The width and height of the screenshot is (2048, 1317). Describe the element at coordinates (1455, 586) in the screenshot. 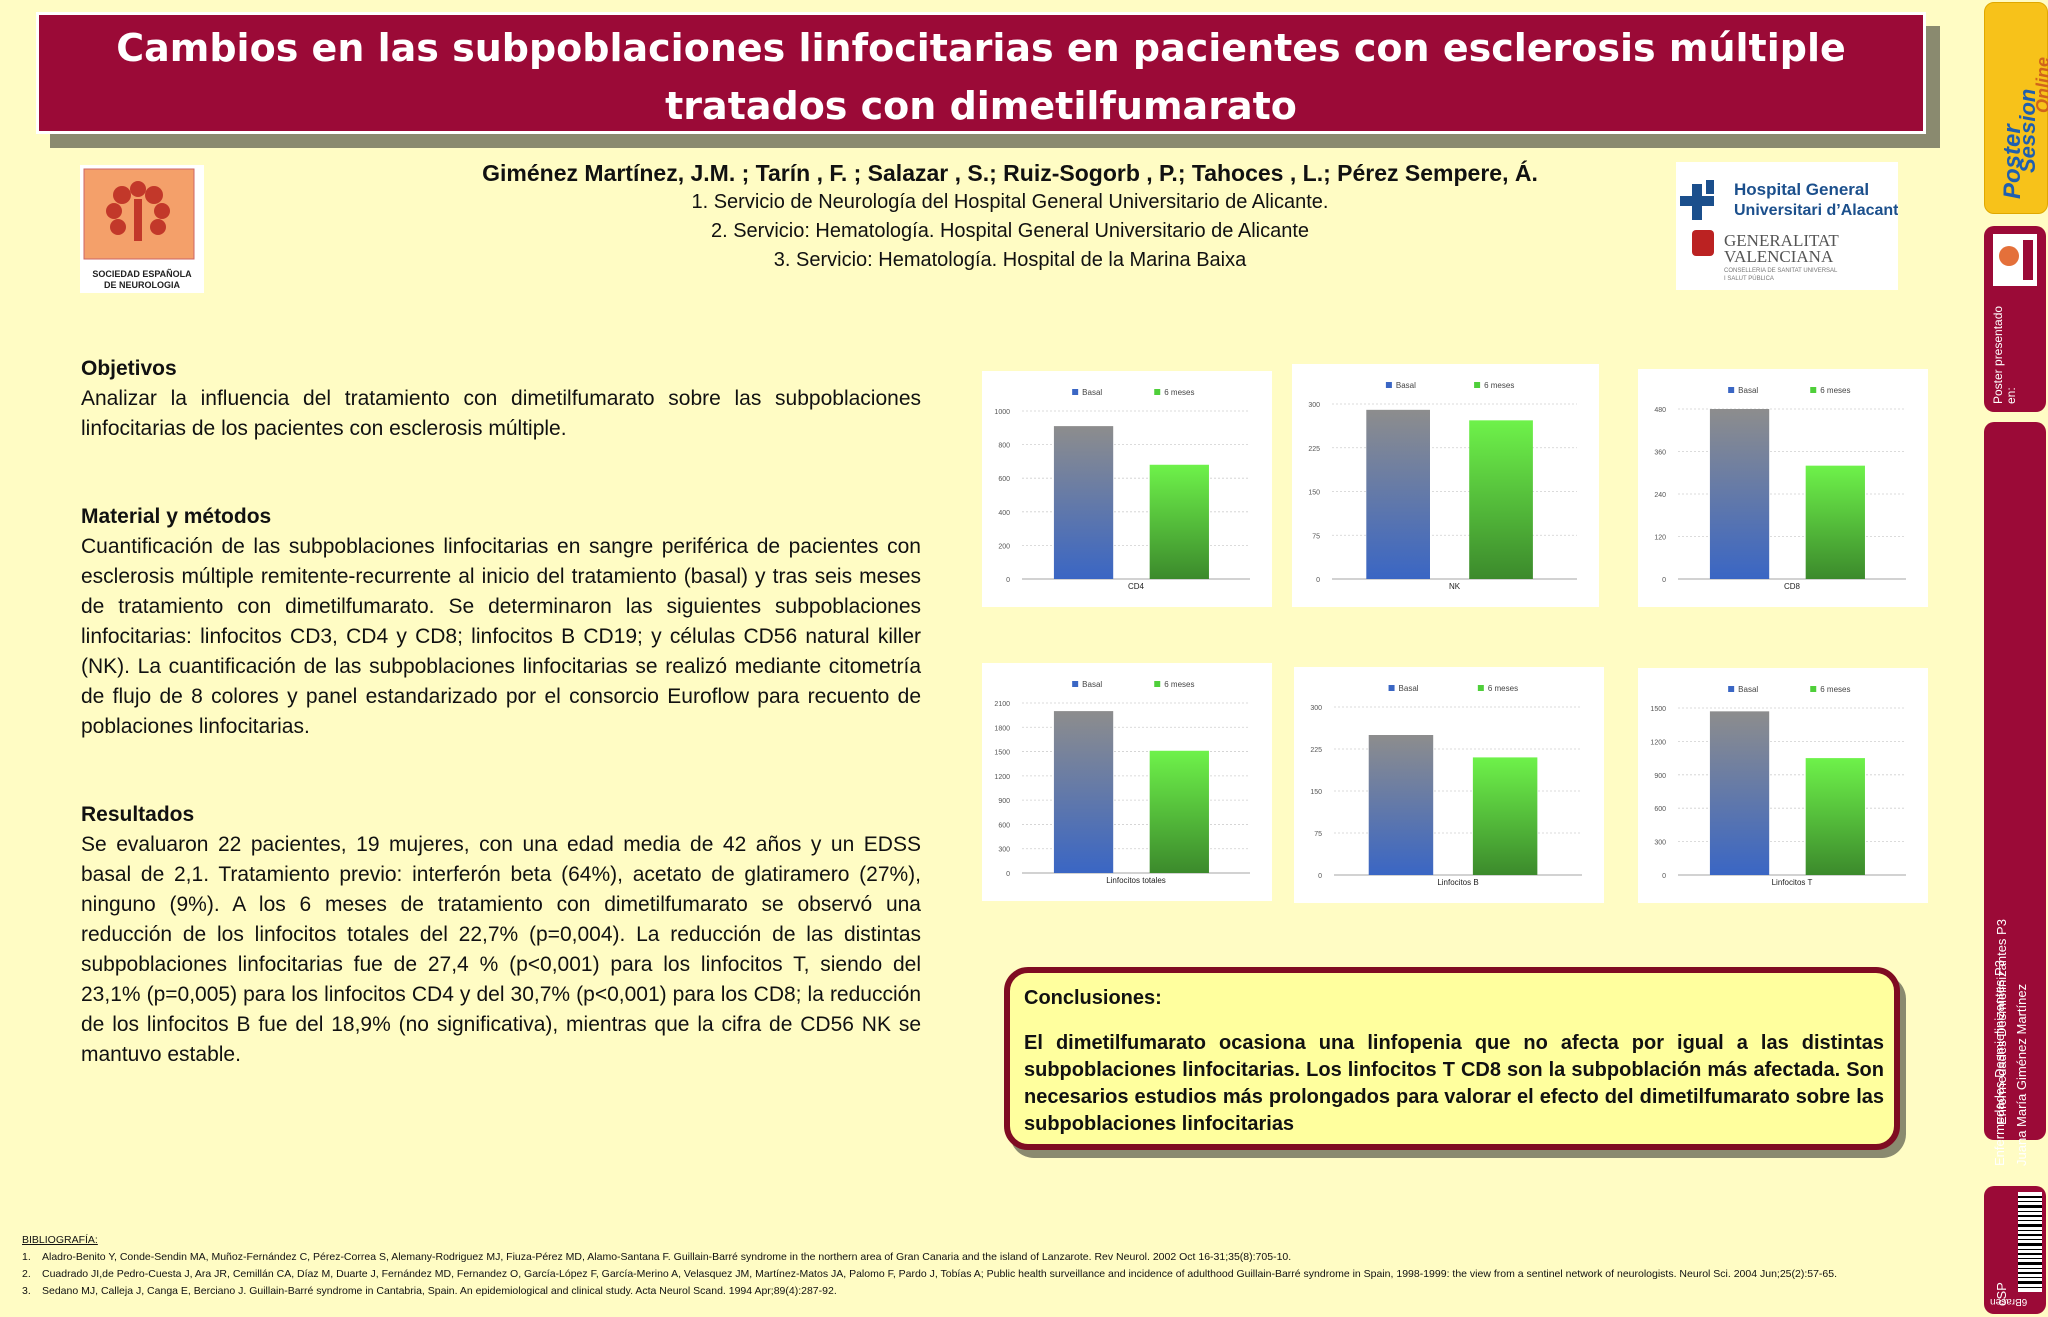

I see `category-label: NK` at that location.